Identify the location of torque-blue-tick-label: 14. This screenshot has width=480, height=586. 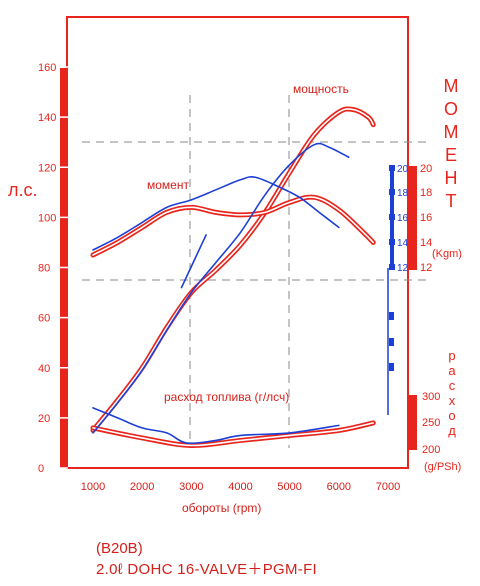
(403, 243).